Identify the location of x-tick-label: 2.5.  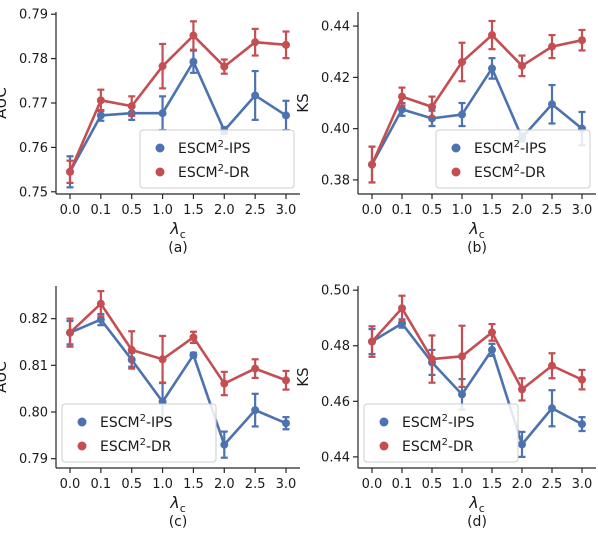
(552, 484).